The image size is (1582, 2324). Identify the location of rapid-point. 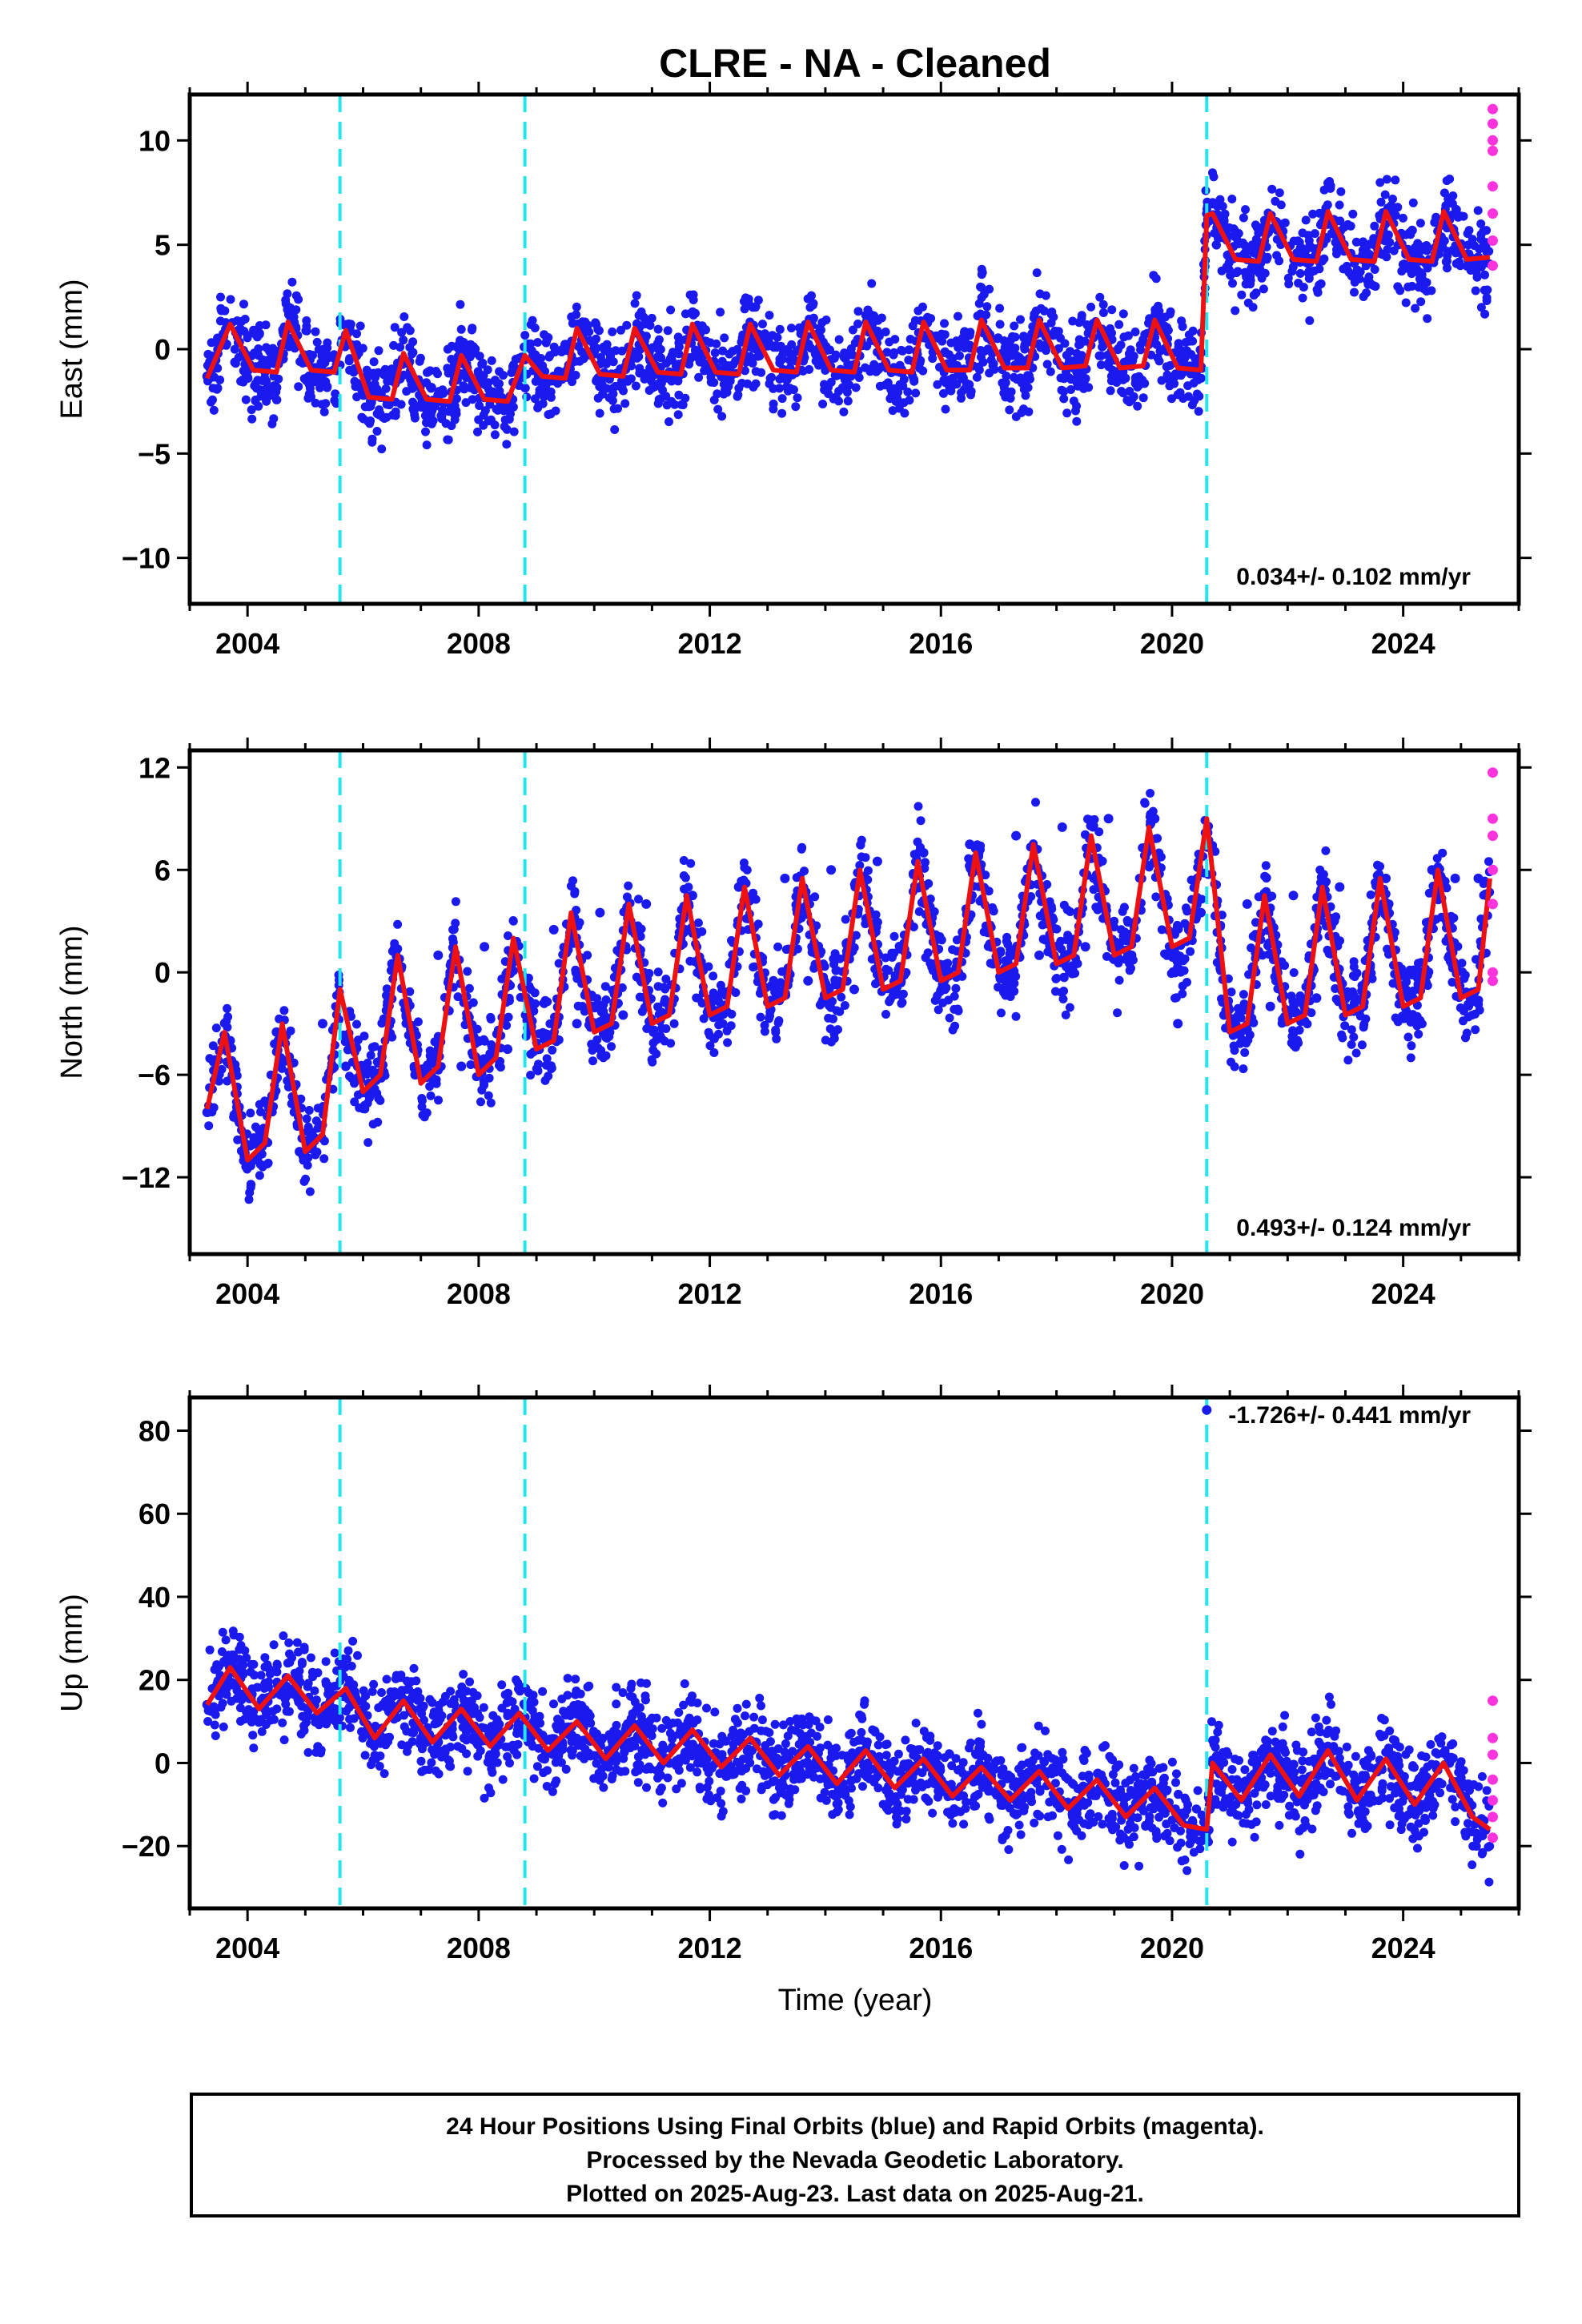
(1493, 973).